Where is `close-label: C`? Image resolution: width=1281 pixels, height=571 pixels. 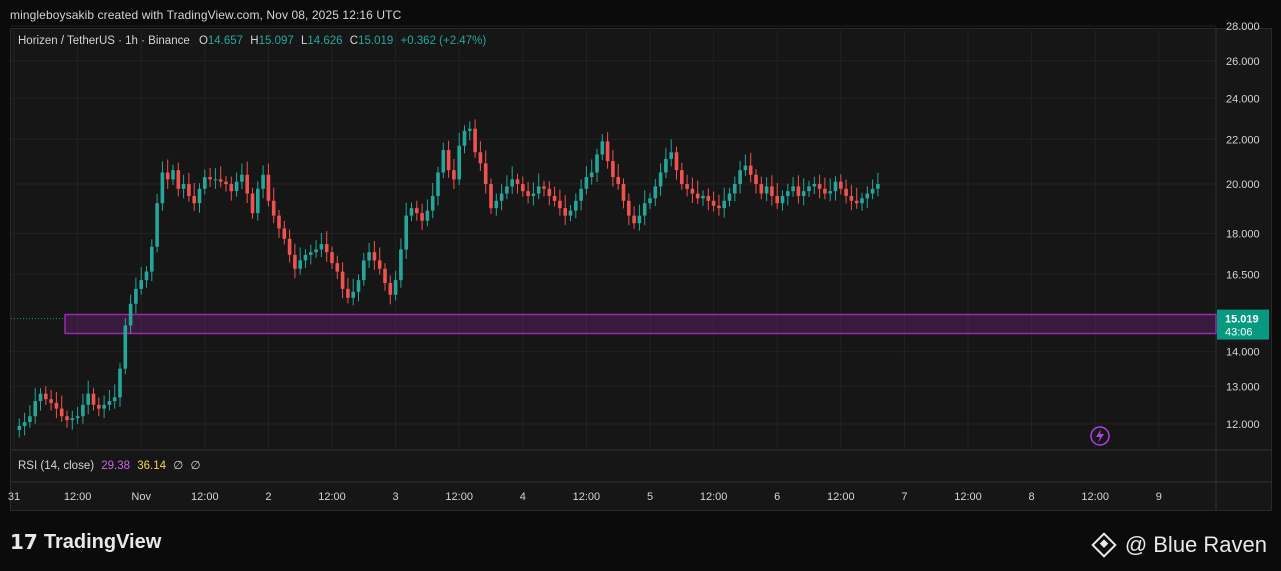
close-label: C is located at coordinates (354, 41).